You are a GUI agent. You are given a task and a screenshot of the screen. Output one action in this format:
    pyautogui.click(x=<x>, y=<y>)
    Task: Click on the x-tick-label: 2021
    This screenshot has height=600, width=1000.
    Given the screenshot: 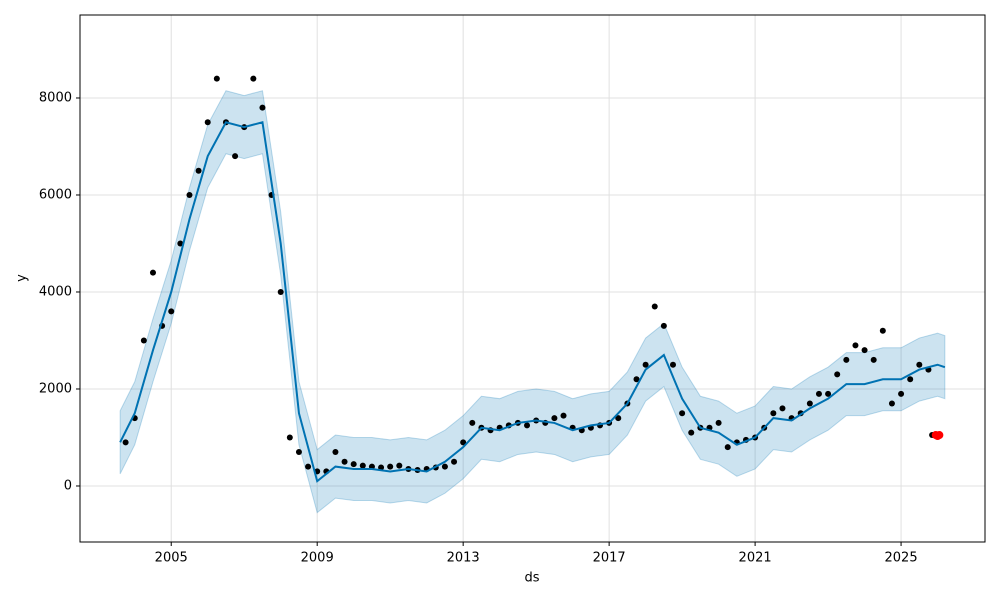 What is the action you would take?
    pyautogui.click(x=755, y=558)
    